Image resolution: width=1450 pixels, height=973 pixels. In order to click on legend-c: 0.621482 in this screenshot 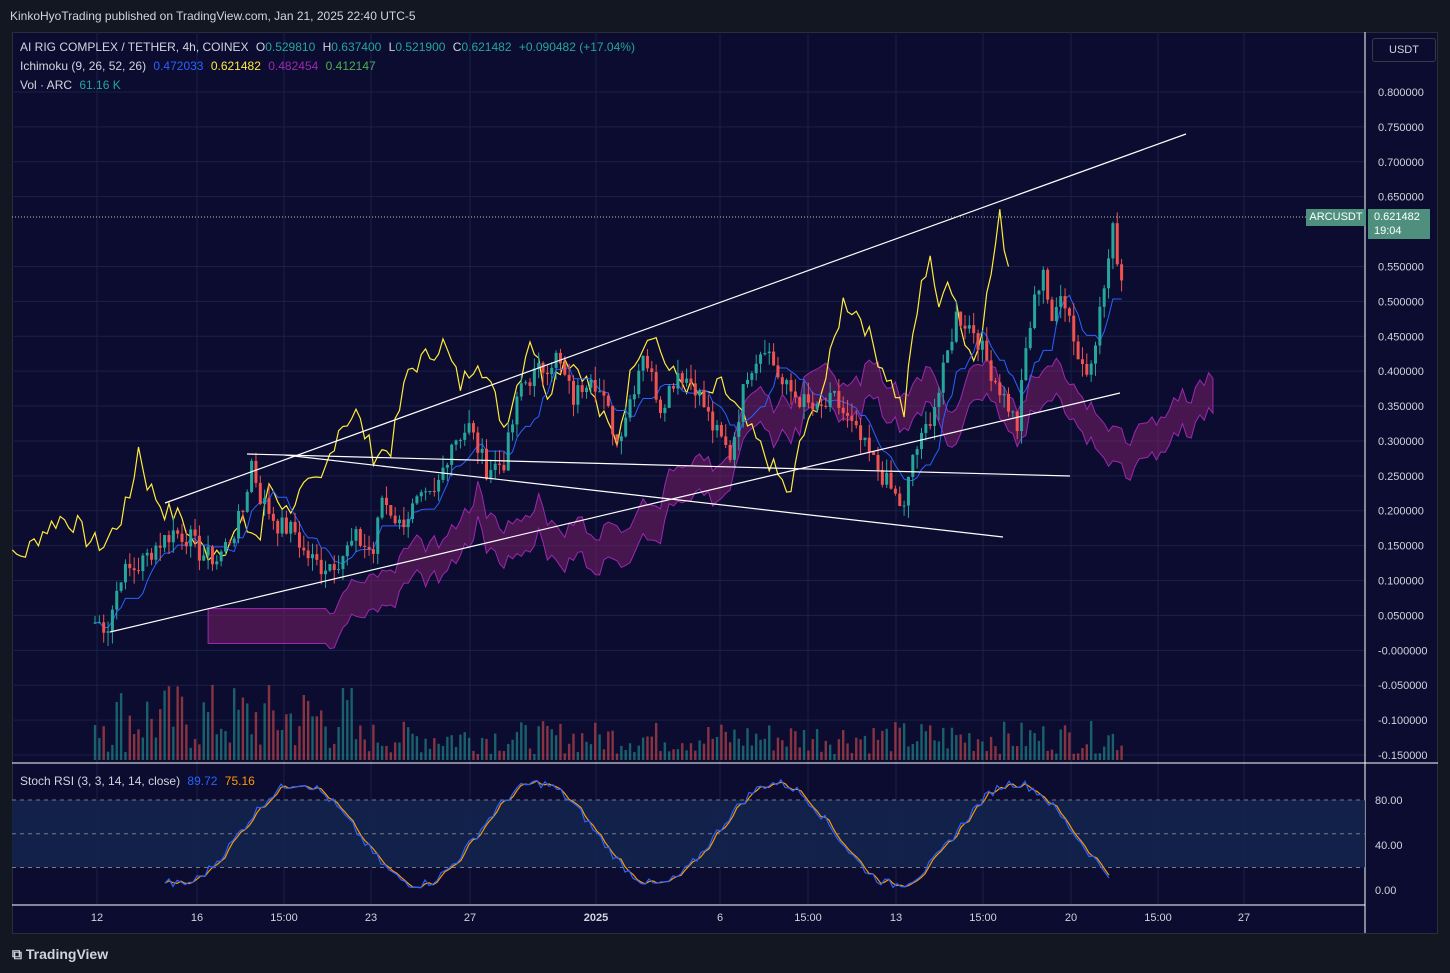, I will do `click(486, 47)`.